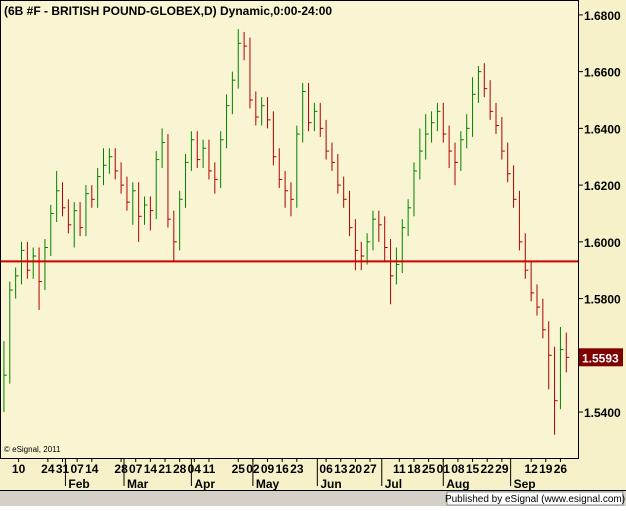 The width and height of the screenshot is (626, 511). Describe the element at coordinates (195, 469) in the screenshot. I see `x-tick-label: 04` at that location.